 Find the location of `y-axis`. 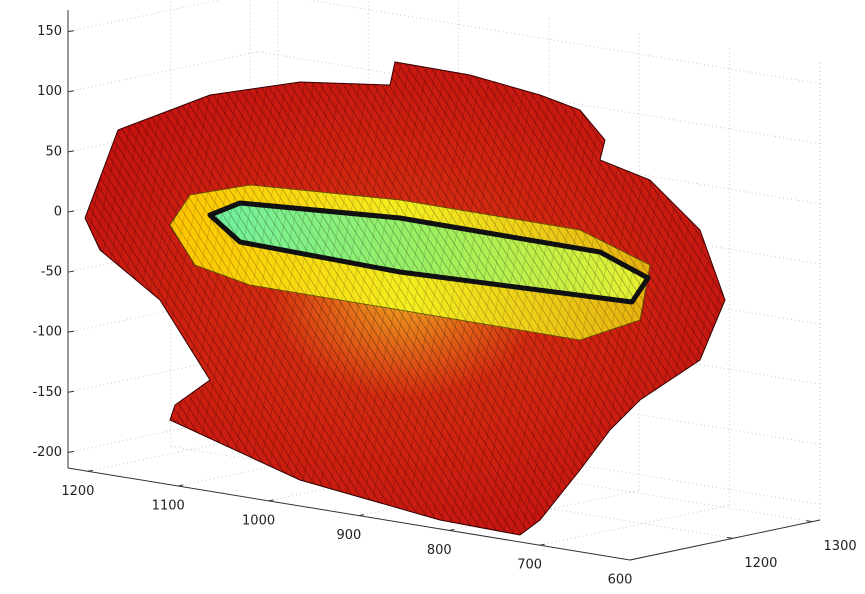

y-axis is located at coordinates (725, 540).